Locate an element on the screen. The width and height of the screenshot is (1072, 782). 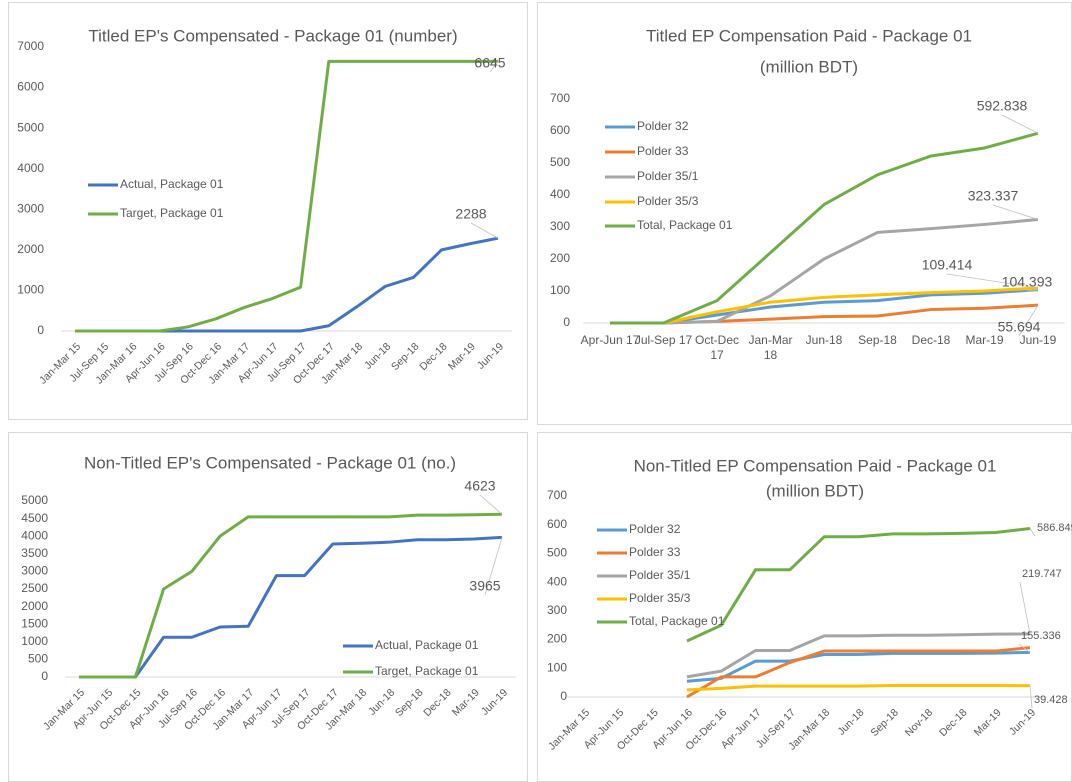
y-tick-label: 2500 is located at coordinates (34, 588).